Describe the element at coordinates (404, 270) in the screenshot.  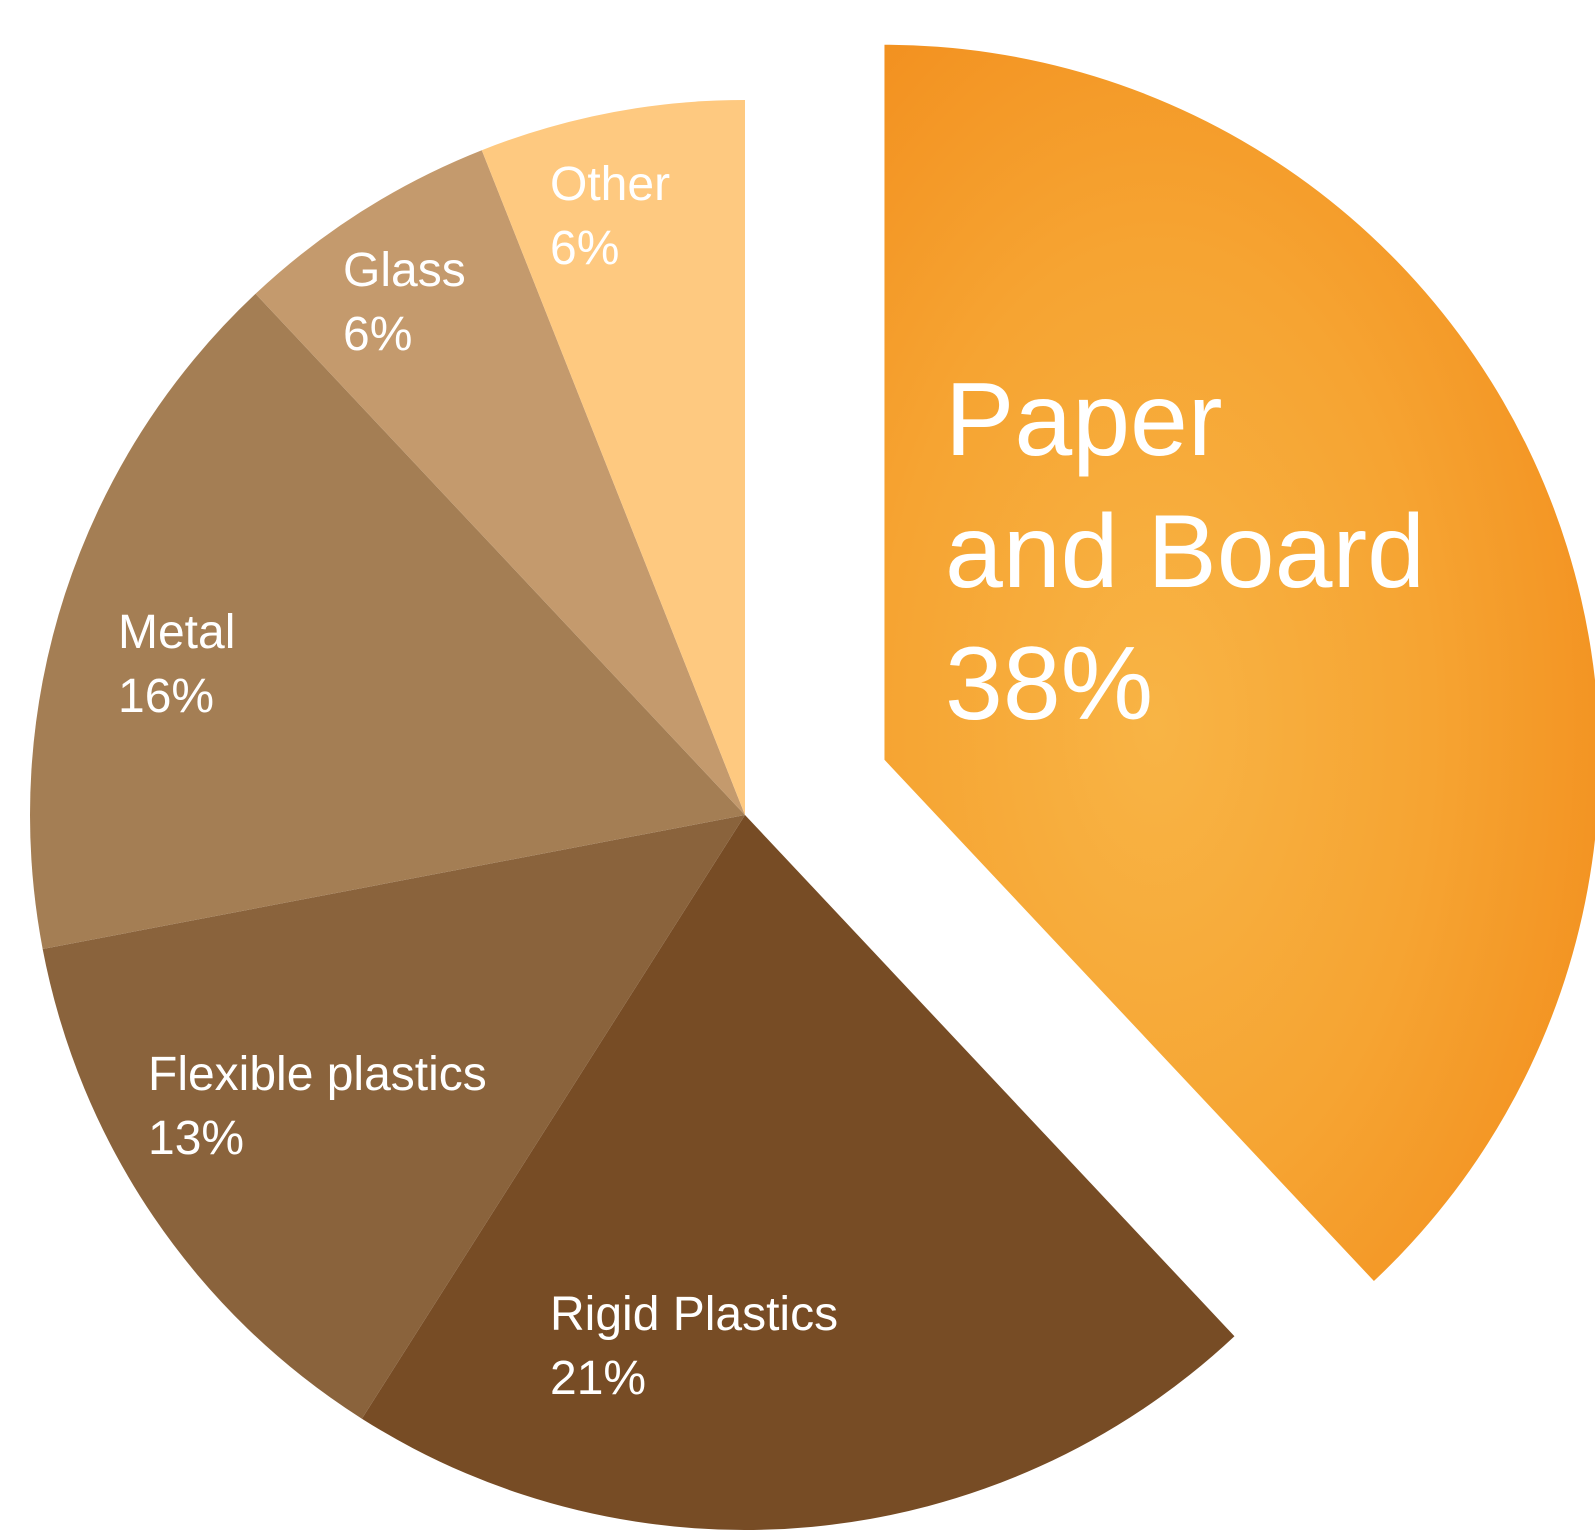
I see `slice-name-line: Glass` at that location.